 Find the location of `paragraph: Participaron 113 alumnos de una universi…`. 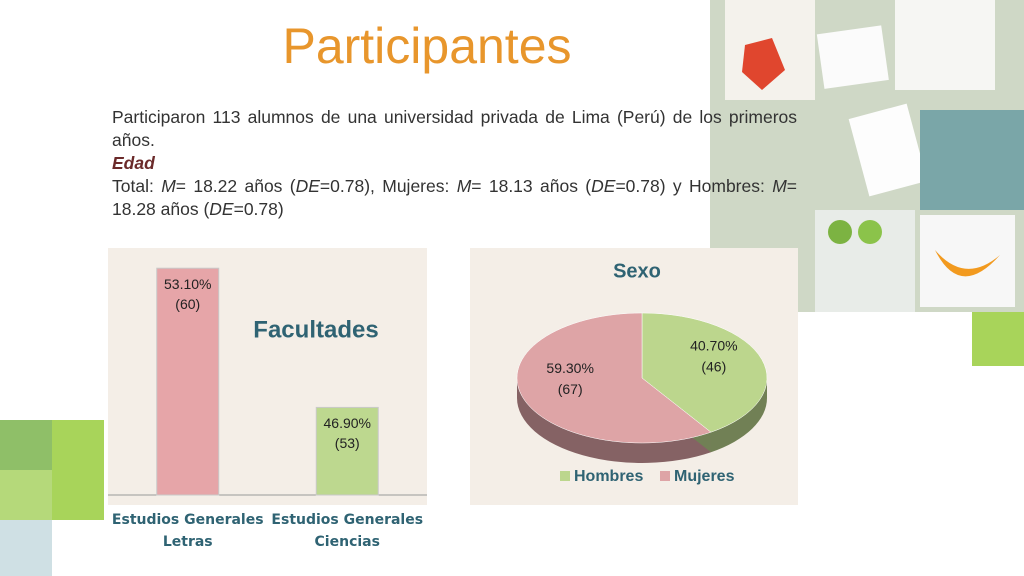

paragraph: Participaron 113 alumnos de una universi… is located at coordinates (454, 163).